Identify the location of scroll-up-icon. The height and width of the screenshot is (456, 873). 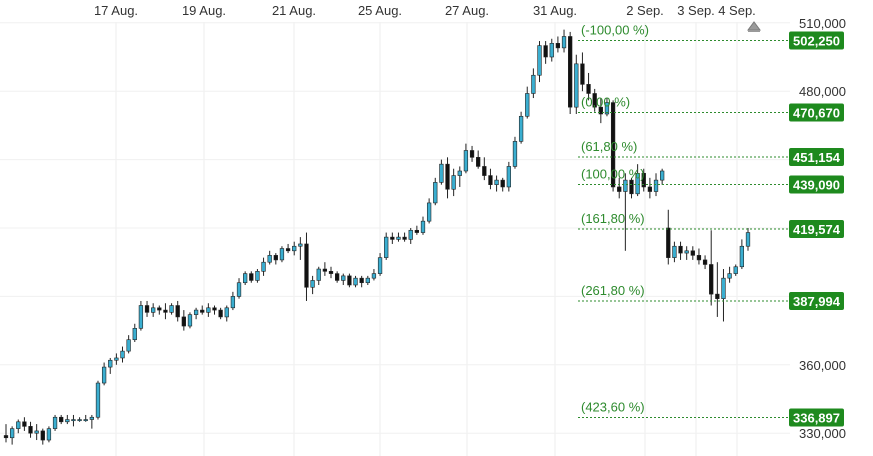
(754, 26).